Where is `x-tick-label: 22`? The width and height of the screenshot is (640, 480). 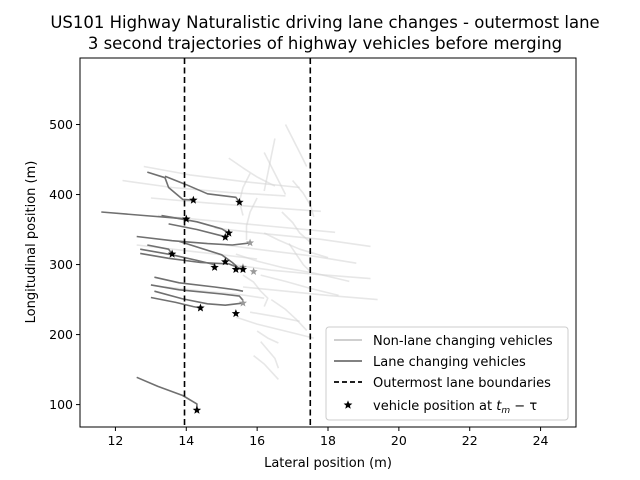
x-tick-label: 22 is located at coordinates (470, 440).